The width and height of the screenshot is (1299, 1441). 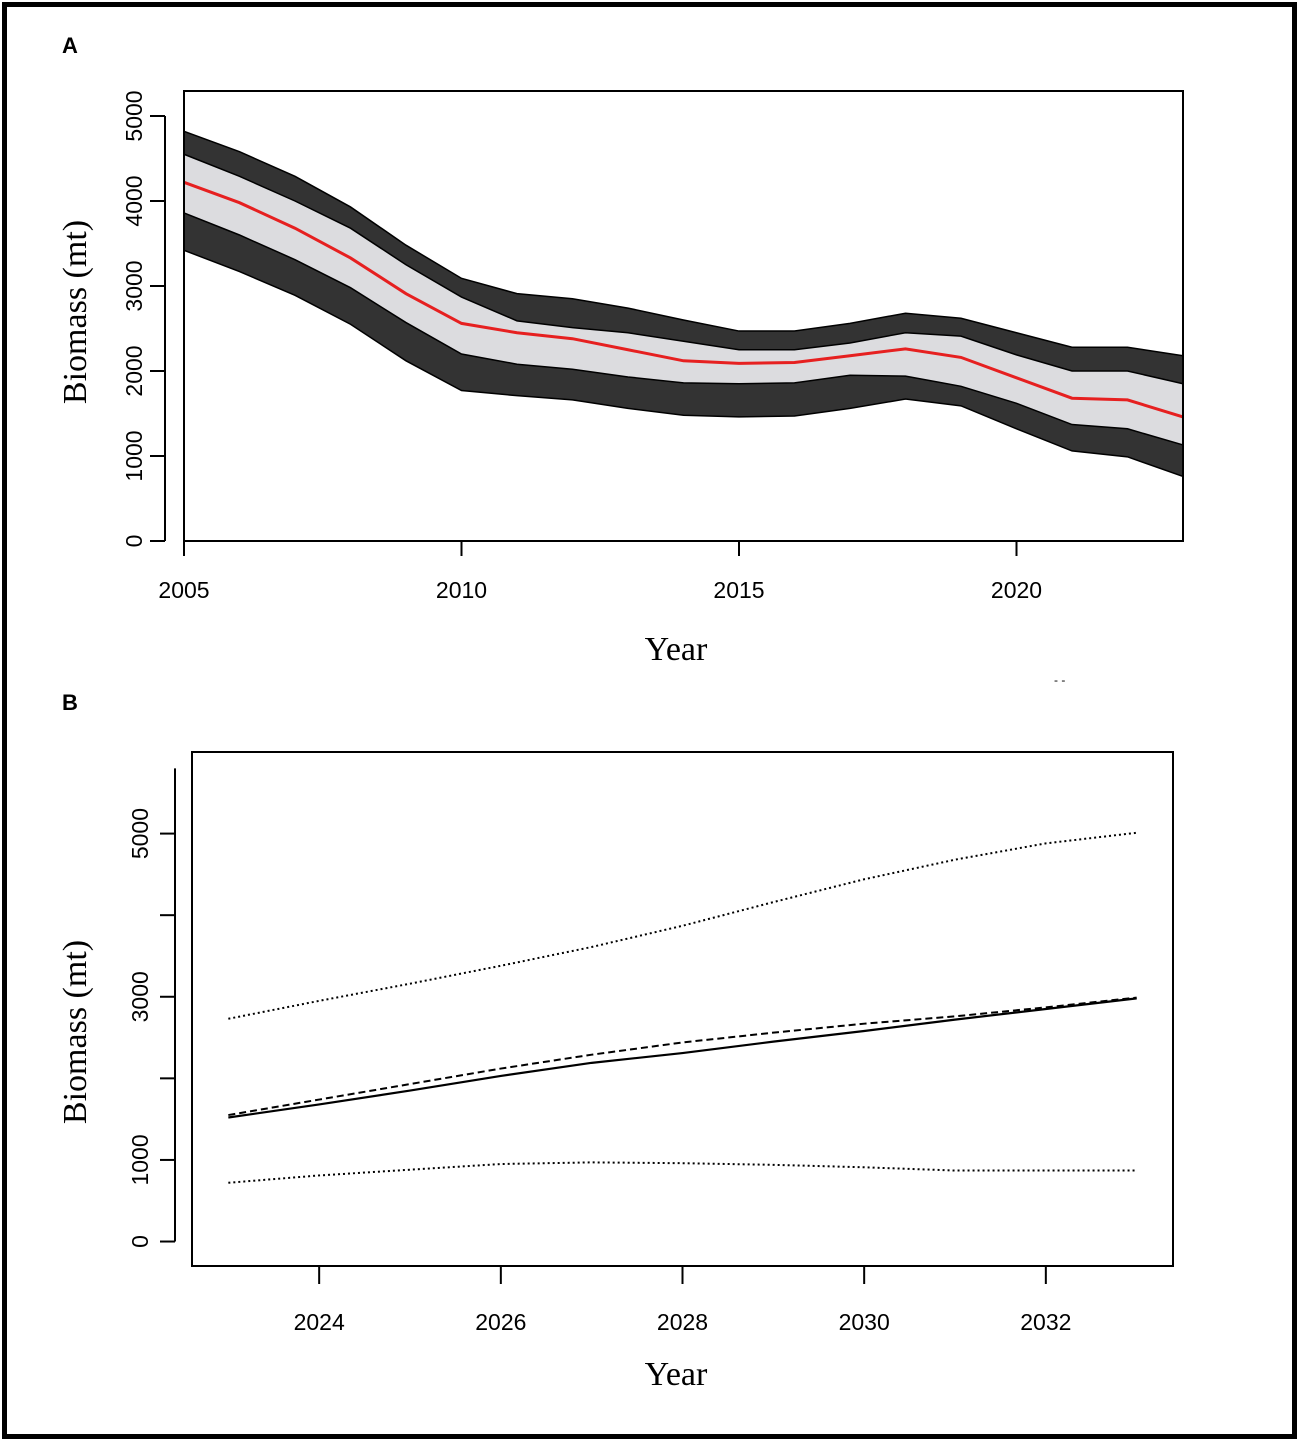 What do you see at coordinates (676, 1374) in the screenshot?
I see `b-x-axis-title: Year` at bounding box center [676, 1374].